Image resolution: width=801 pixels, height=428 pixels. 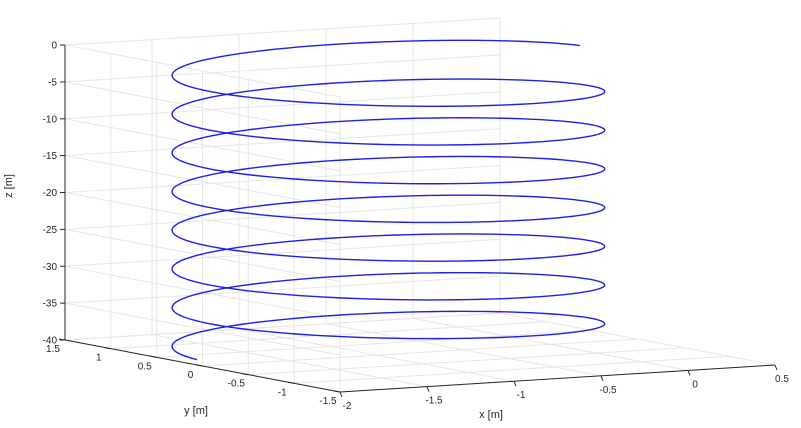 I want to click on z-tick-label-6: -30, so click(x=50, y=267).